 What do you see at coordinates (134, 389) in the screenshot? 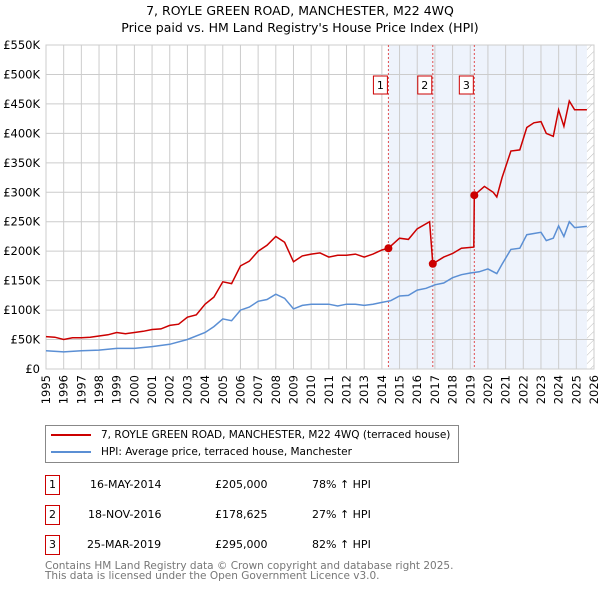
I see `x-tick-label: 2000` at bounding box center [134, 389].